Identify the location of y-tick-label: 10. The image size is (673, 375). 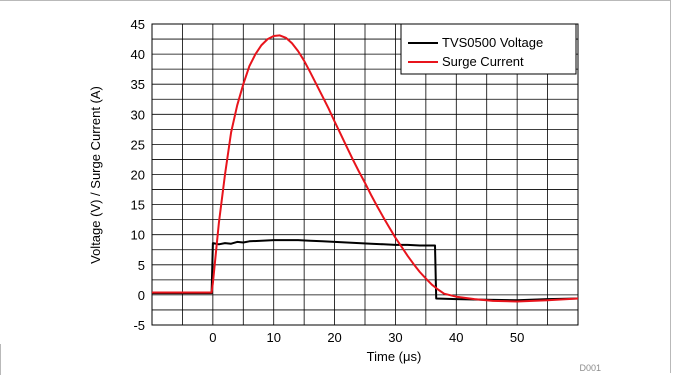
(138, 235).